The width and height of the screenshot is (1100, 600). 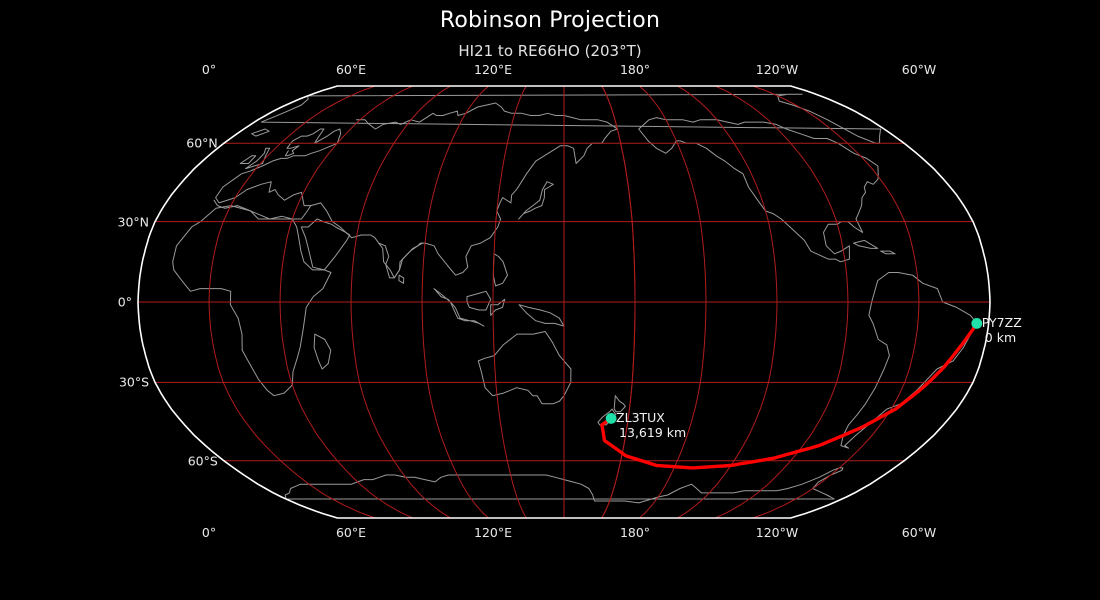 What do you see at coordinates (133, 222) in the screenshot?
I see `lat-tick-left: 30°N` at bounding box center [133, 222].